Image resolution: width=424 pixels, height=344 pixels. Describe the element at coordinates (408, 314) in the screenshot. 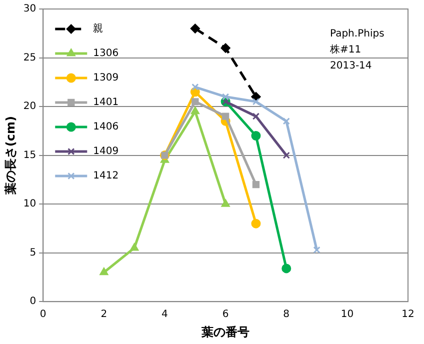

I see `x-tick-label: 12` at that location.